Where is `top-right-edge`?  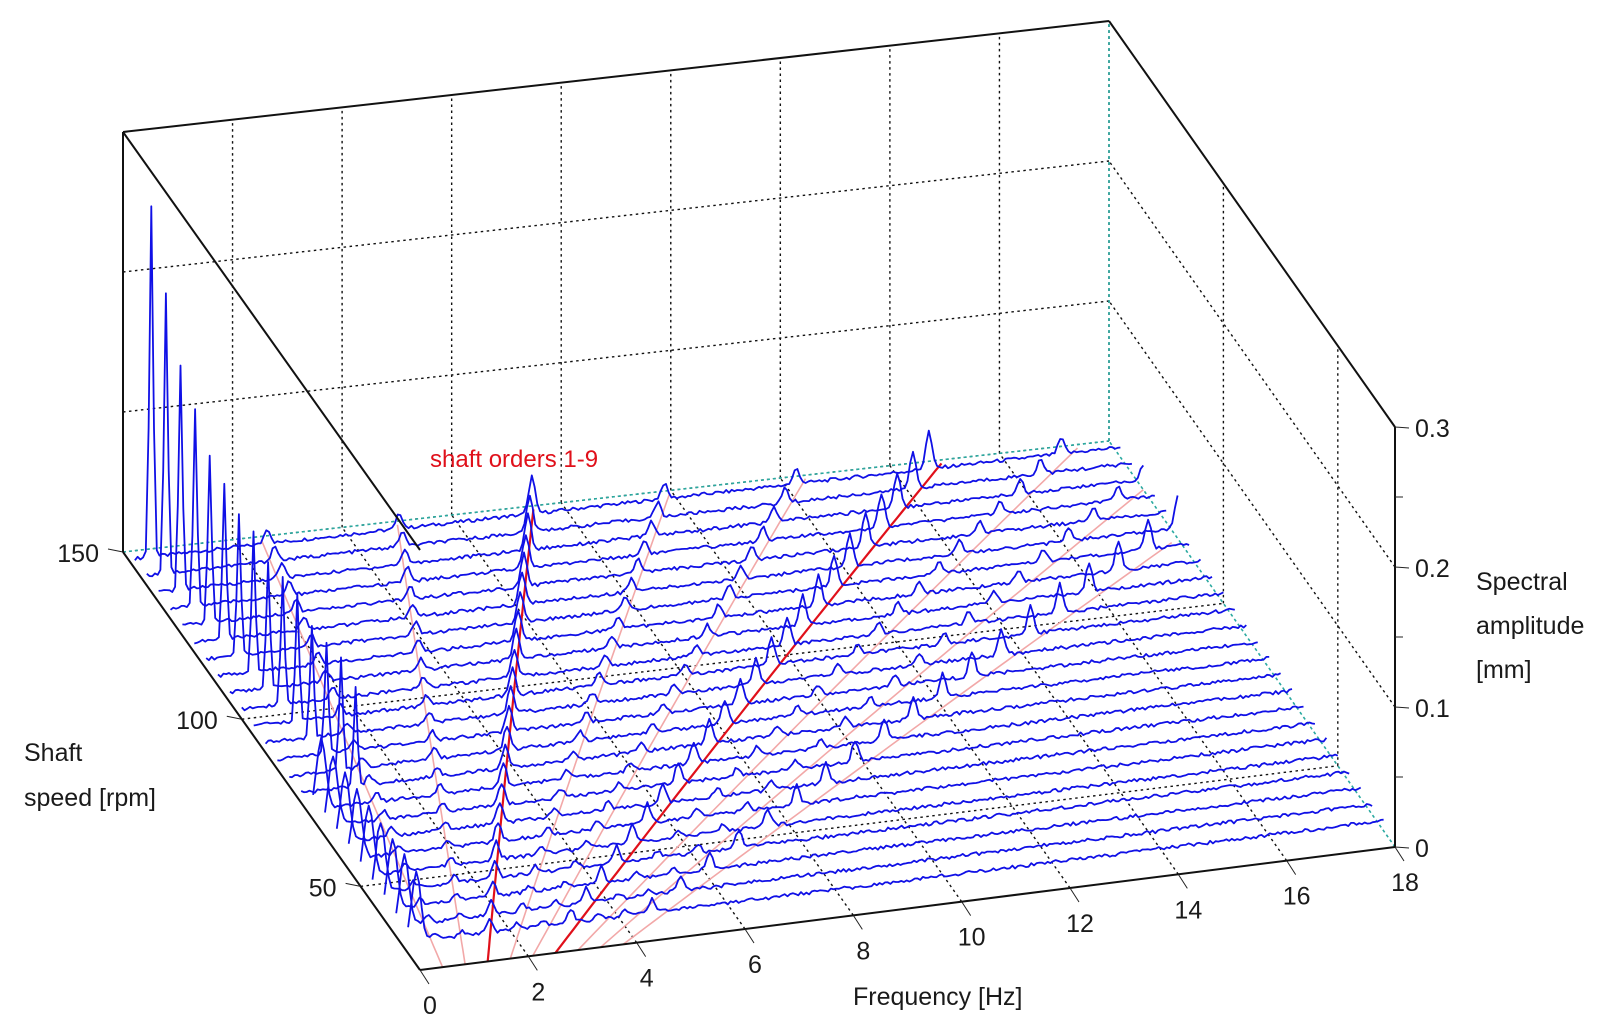
top-right-edge is located at coordinates (1252, 224).